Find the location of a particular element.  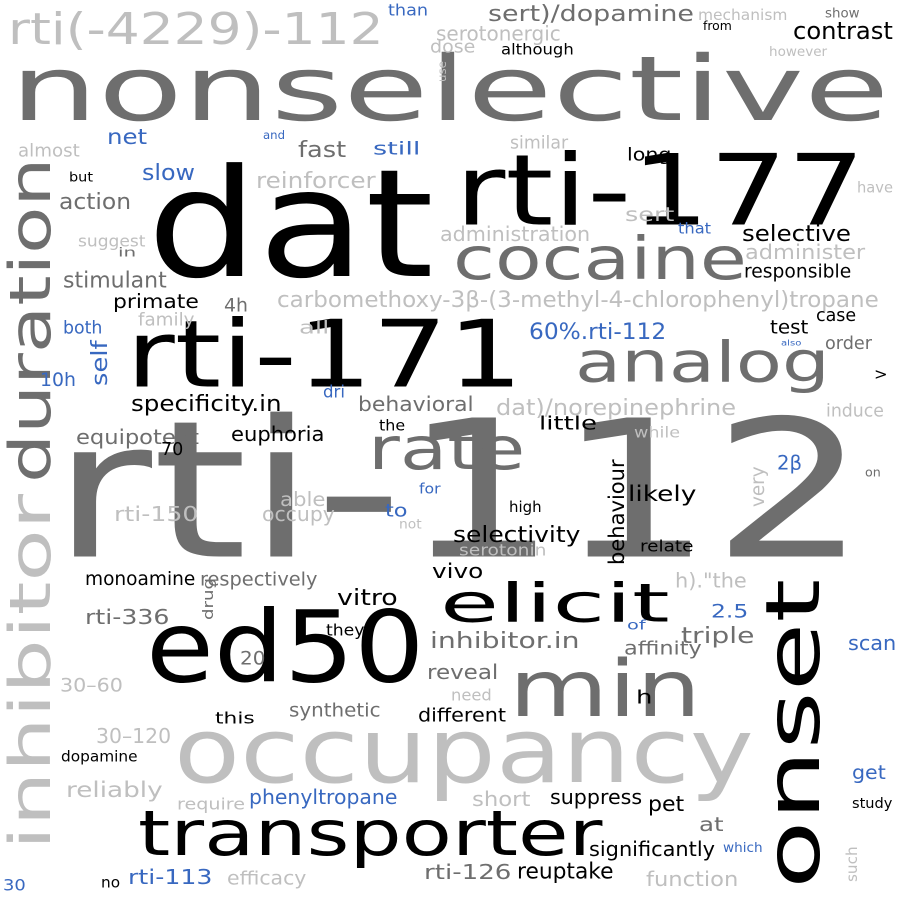

word-likely: likely is located at coordinates (662, 494).